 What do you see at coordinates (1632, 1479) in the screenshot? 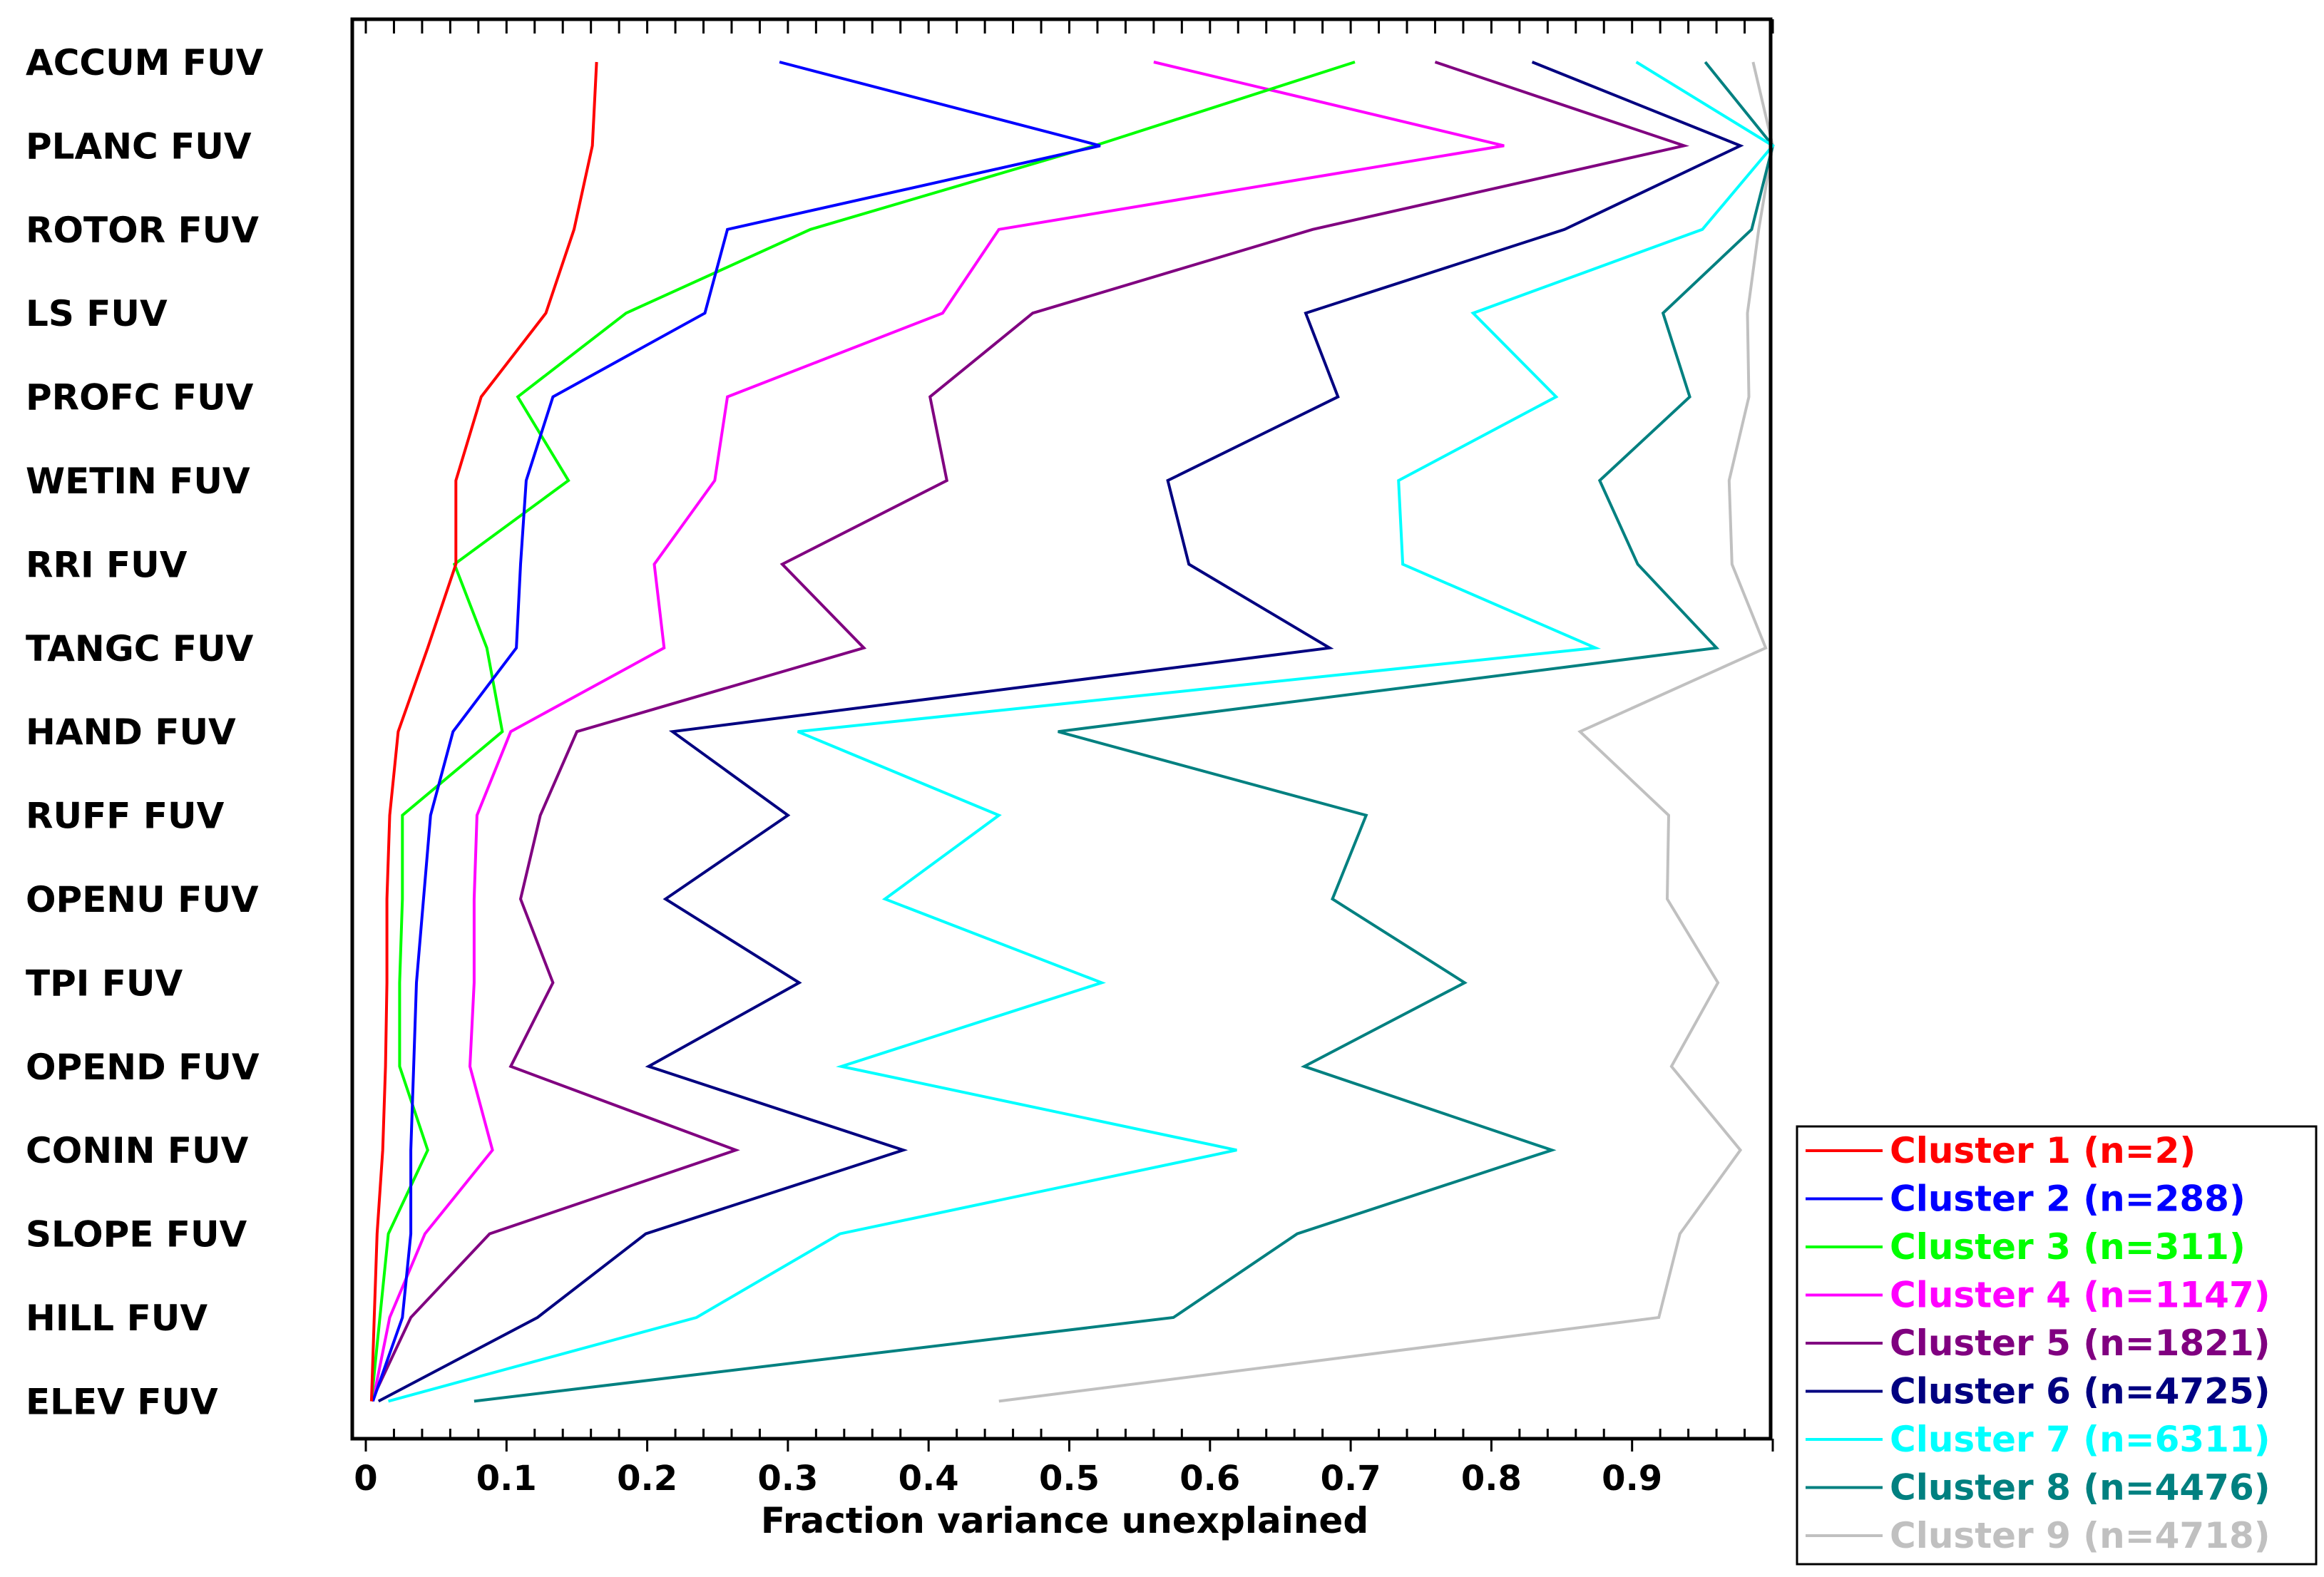
I see `x-tick-label: 0.9` at bounding box center [1632, 1479].